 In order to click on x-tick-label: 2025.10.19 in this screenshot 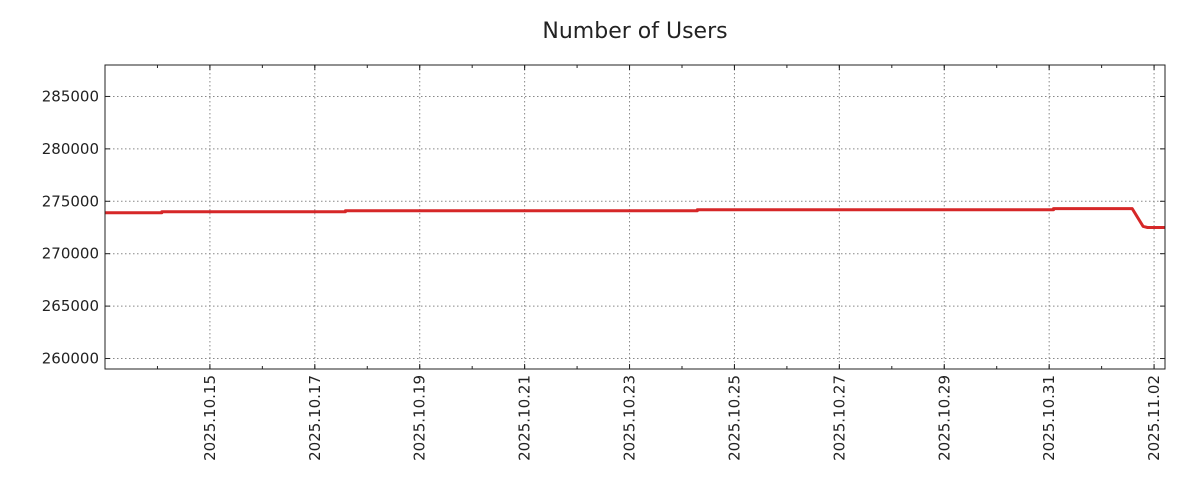, I will do `click(420, 418)`.